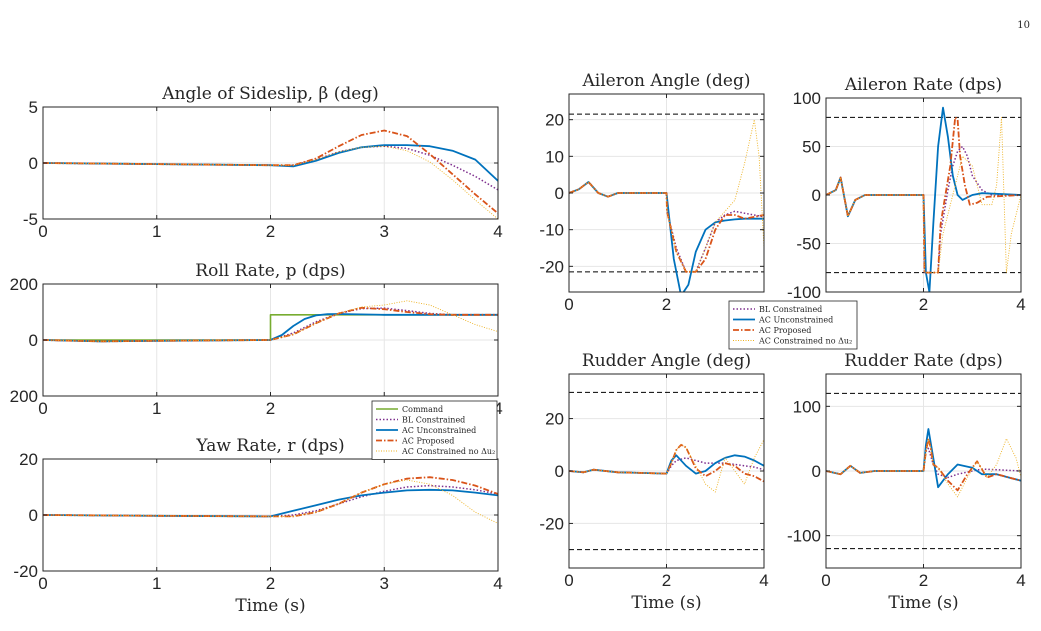  What do you see at coordinates (811, 147) in the screenshot?
I see `y-tick-label: 50` at bounding box center [811, 147].